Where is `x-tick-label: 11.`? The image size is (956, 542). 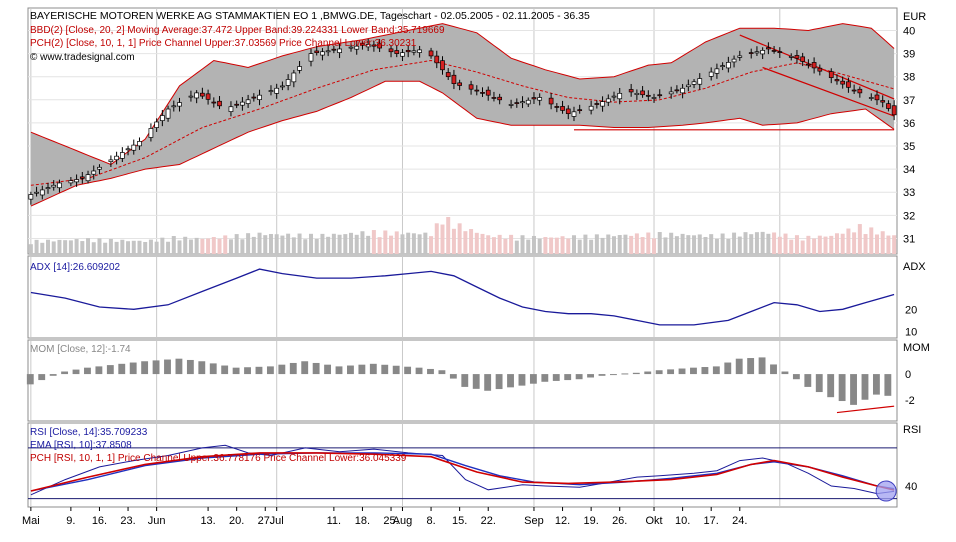 x-tick-label: 11. is located at coordinates (334, 521).